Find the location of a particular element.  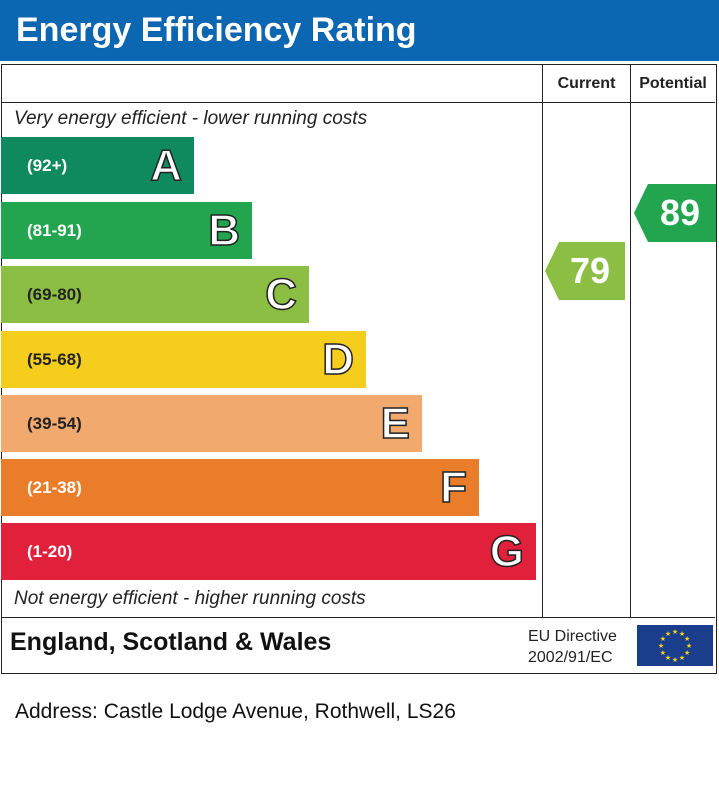

header-divider is located at coordinates (358, 102).